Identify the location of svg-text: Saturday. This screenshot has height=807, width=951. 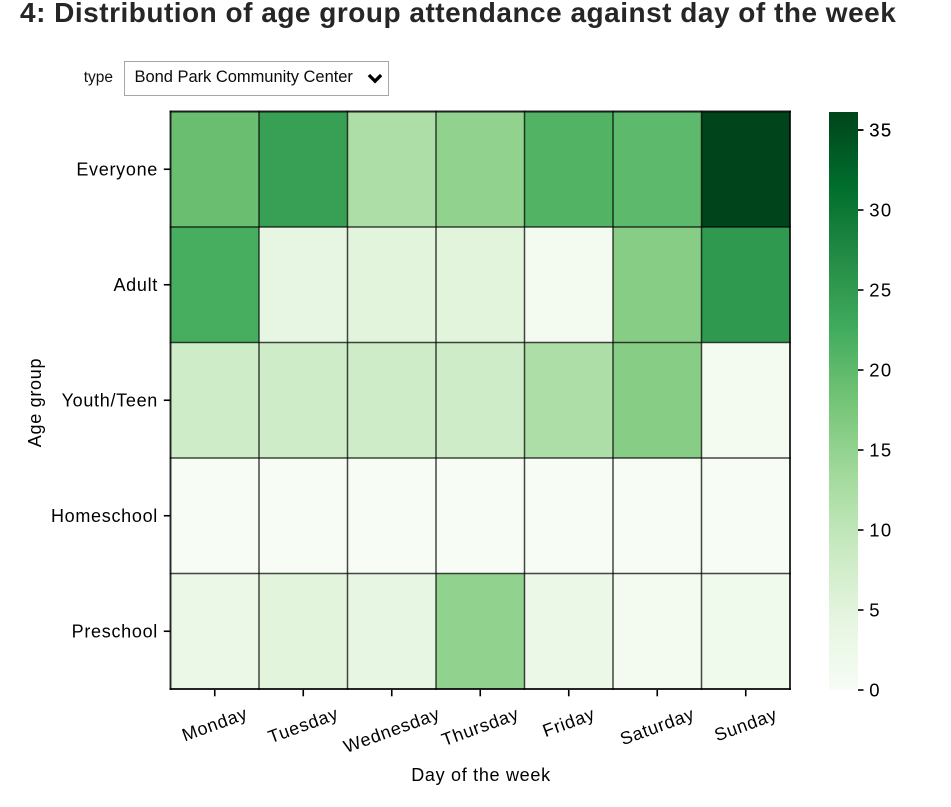
(657, 726).